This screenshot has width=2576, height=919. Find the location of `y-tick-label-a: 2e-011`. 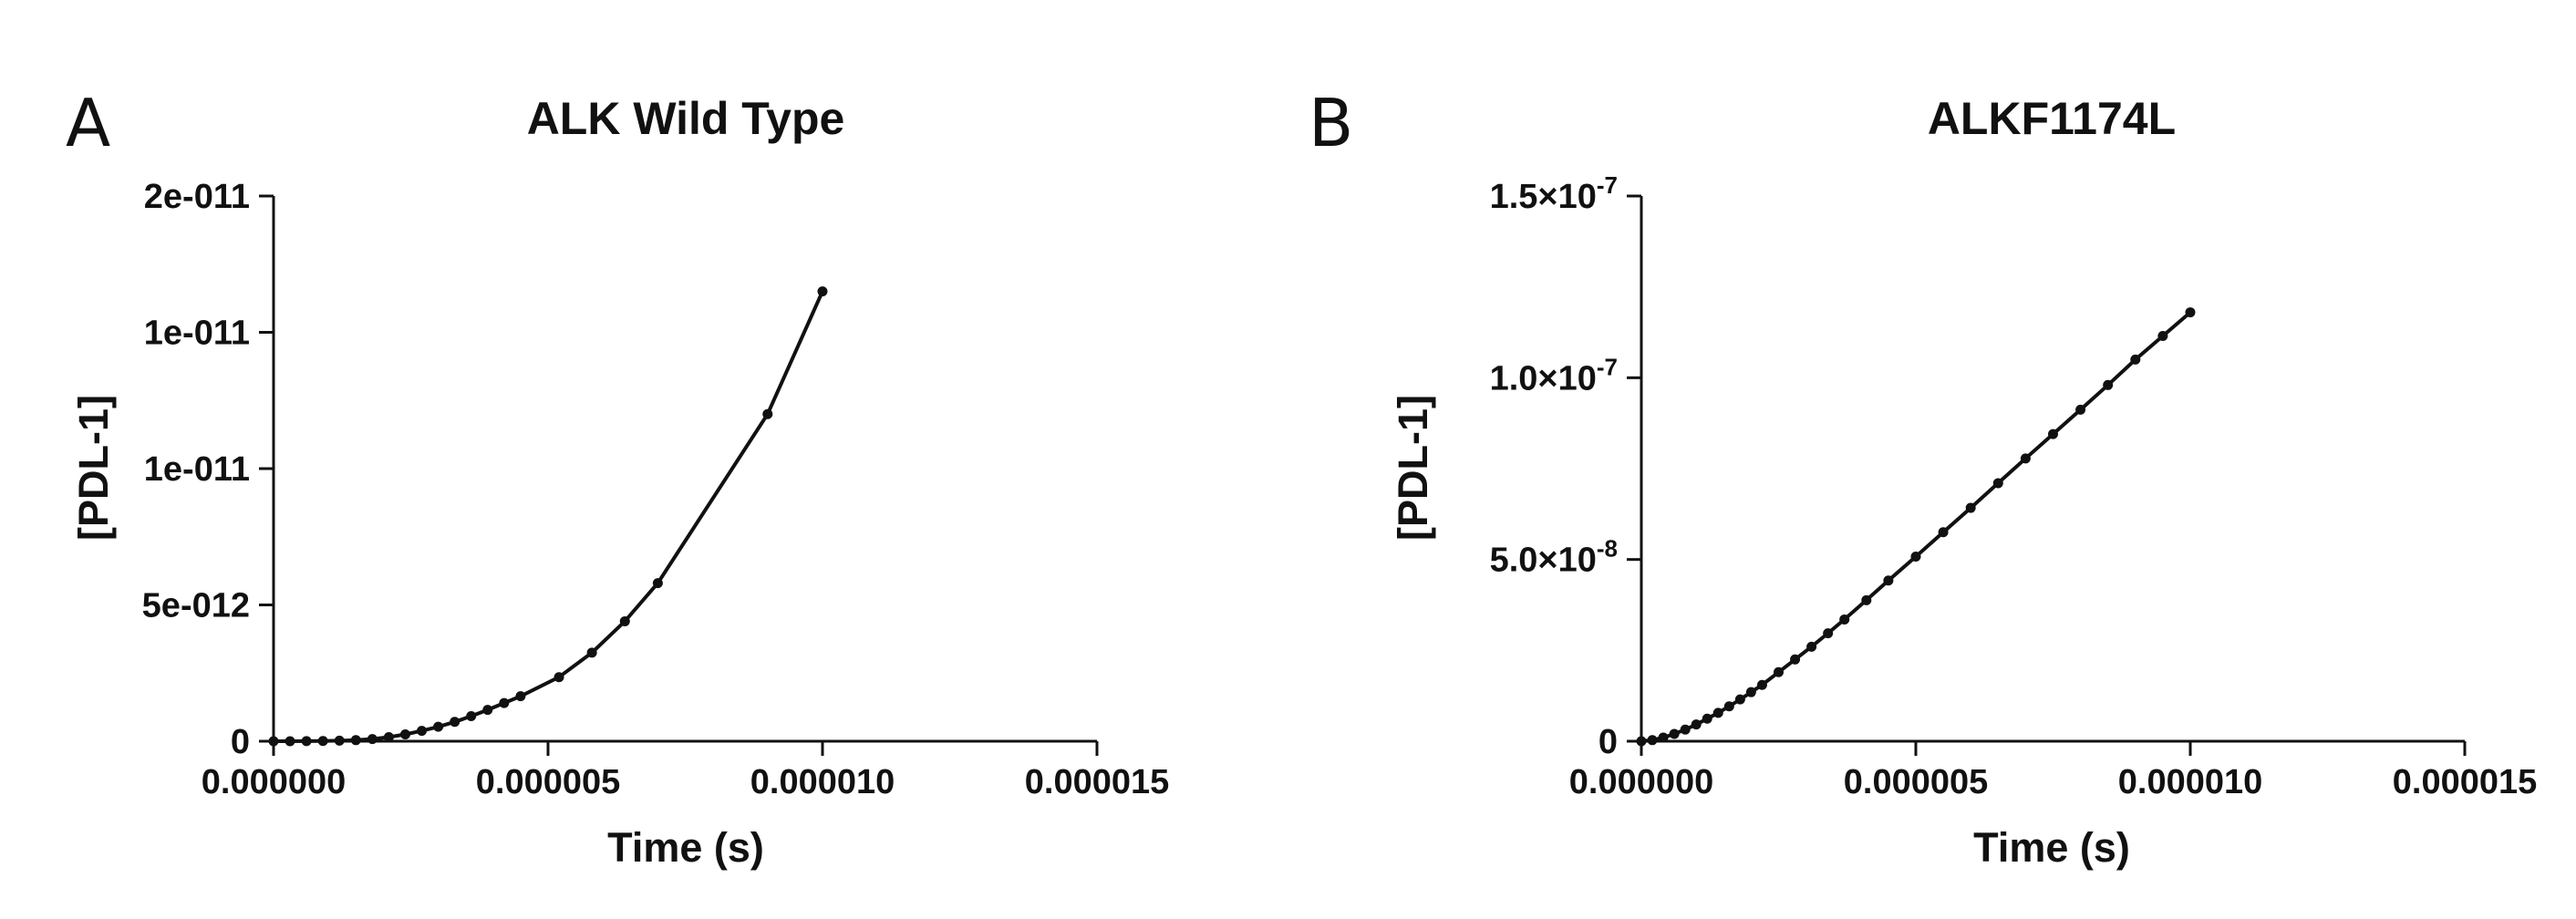

y-tick-label-a: 2e-011 is located at coordinates (197, 197).